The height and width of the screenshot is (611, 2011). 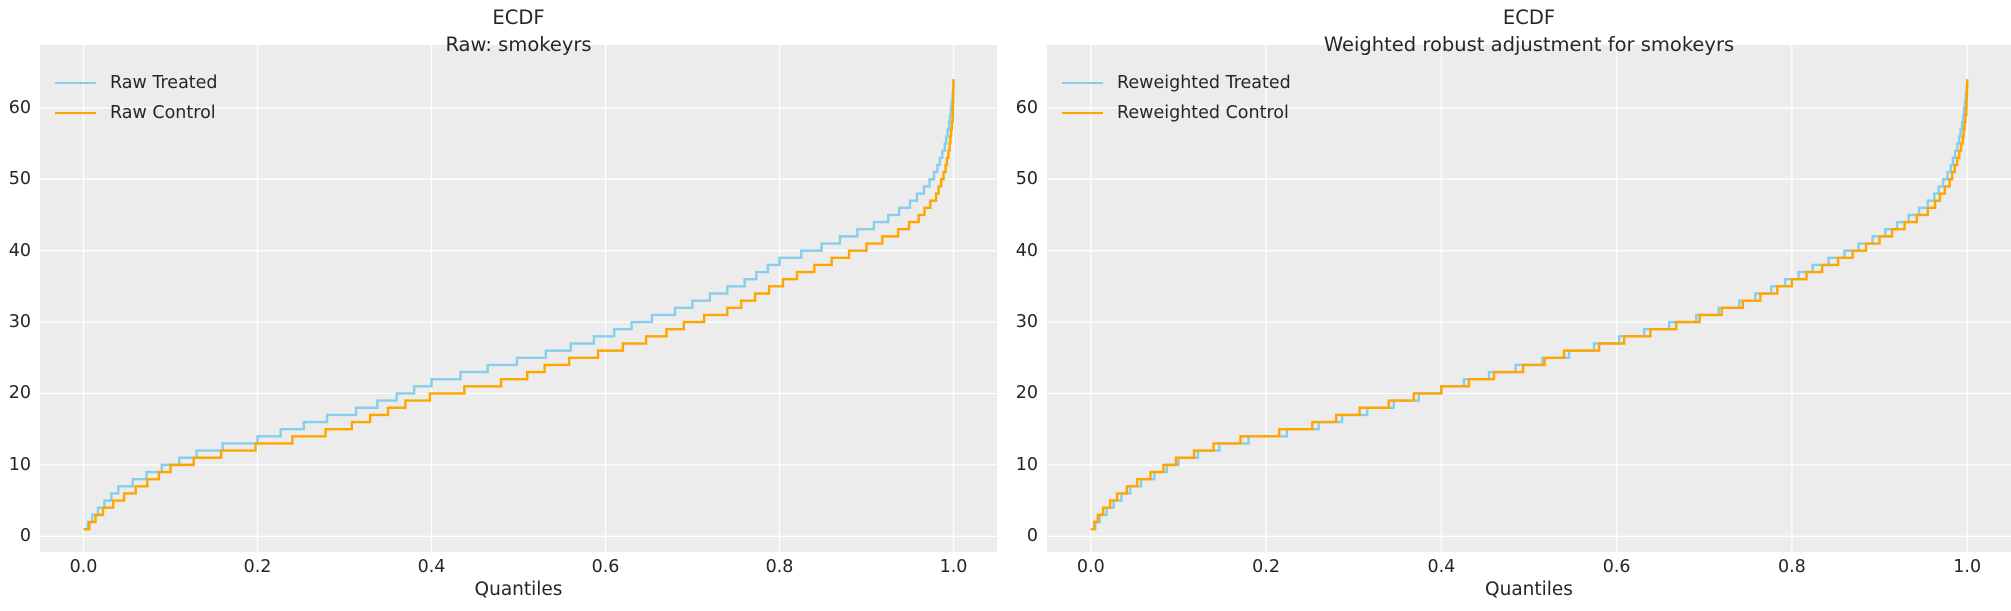 What do you see at coordinates (1082, 113) in the screenshot?
I see `reweighted-control-line-swatch` at bounding box center [1082, 113].